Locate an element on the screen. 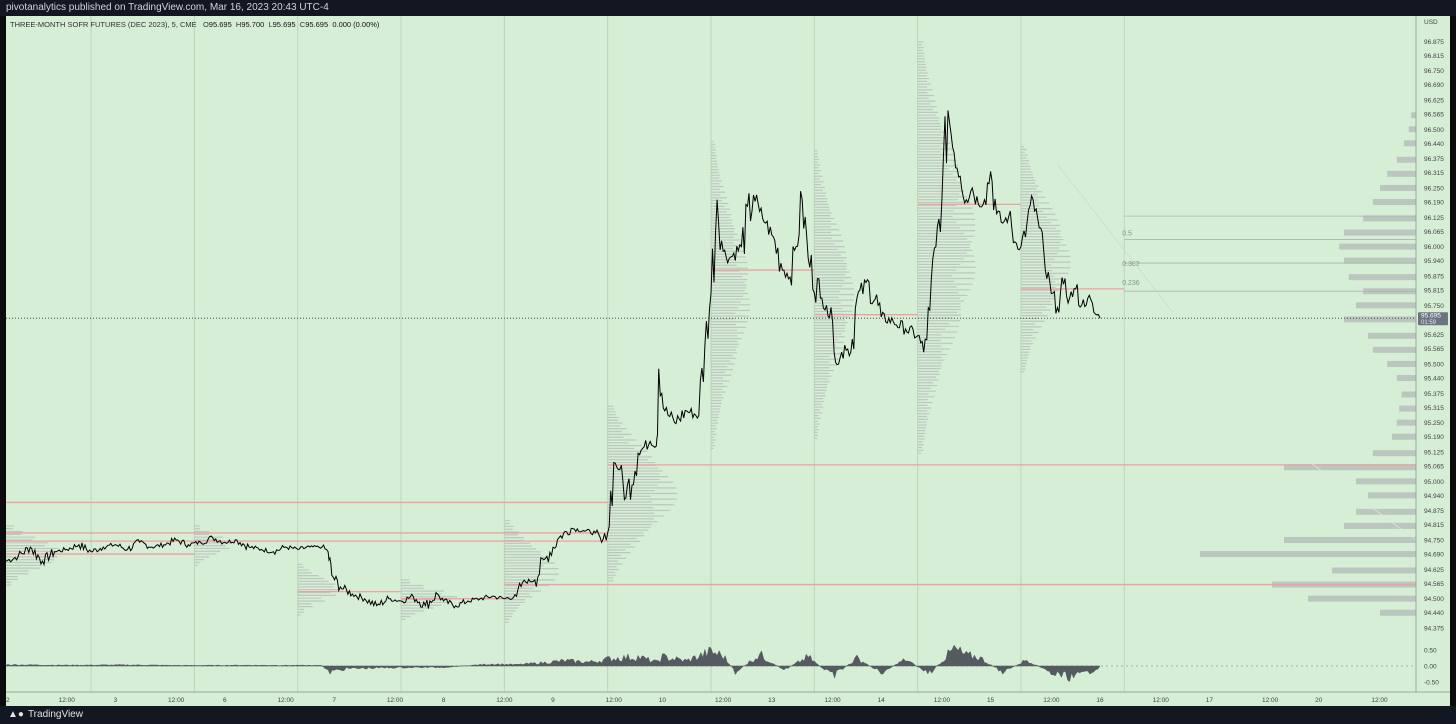  price-axis-tick: 94.940 is located at coordinates (1434, 496).